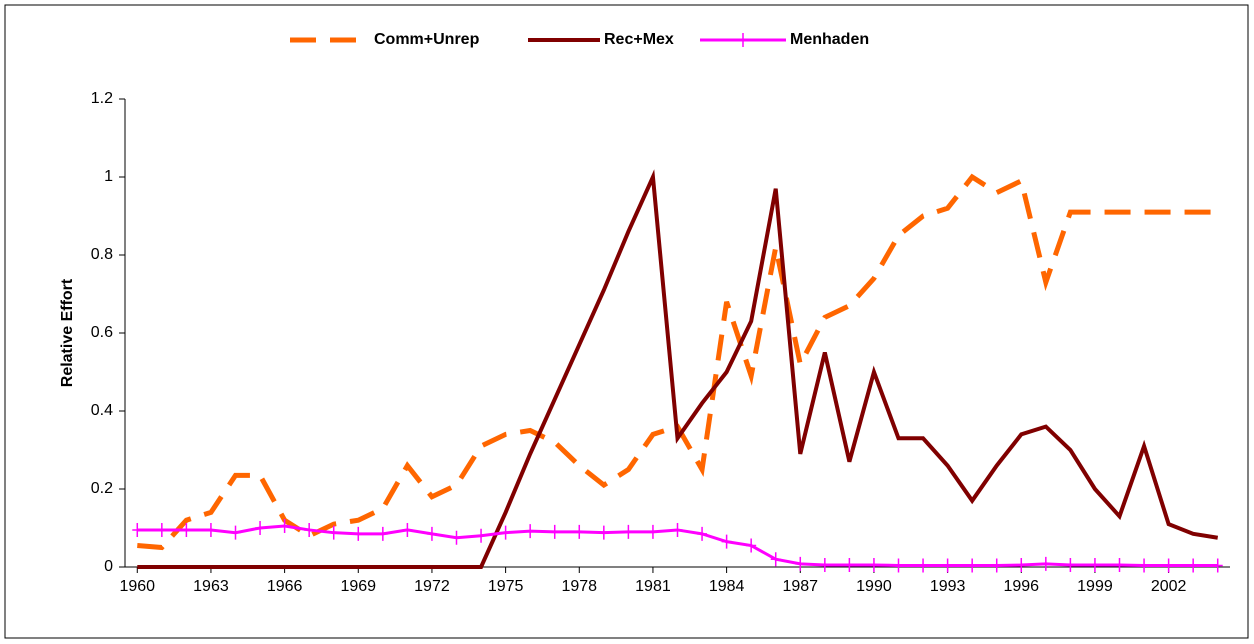 This screenshot has height=644, width=1254. What do you see at coordinates (948, 586) in the screenshot?
I see `x-tick-label: 1993` at bounding box center [948, 586].